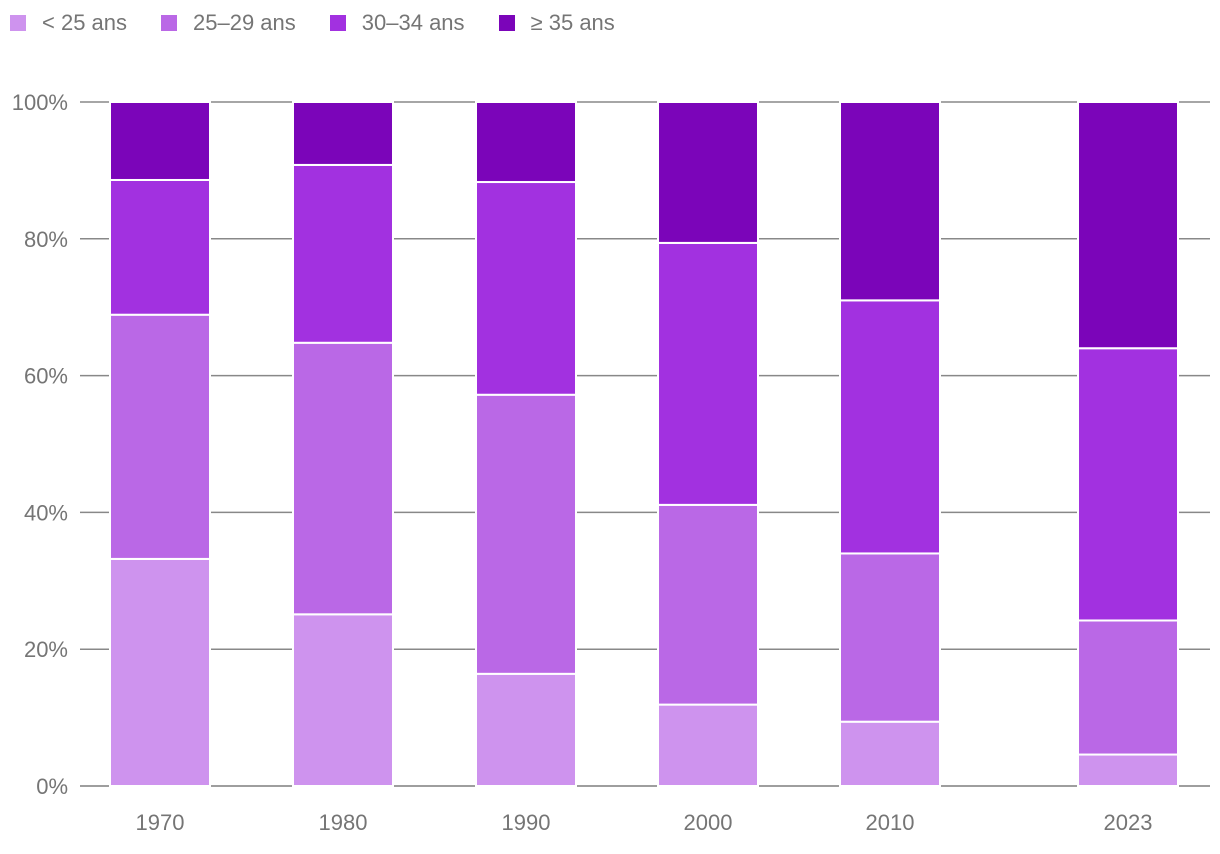  I want to click on legend: < 25 ans 25–29 ans 30–34 ans ≥ 35 ans, so click(329, 23).